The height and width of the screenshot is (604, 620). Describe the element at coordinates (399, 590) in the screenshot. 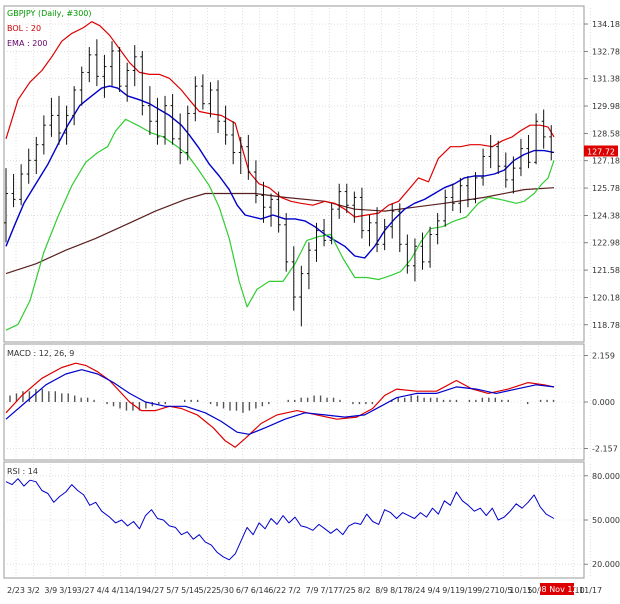

I see `x-tick-label: 8/17` at that location.